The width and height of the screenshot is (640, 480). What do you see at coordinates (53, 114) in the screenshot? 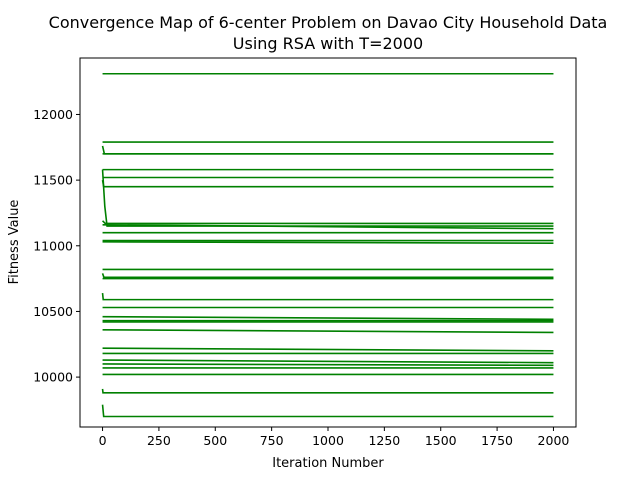
I see `y-tick-label: 12000` at bounding box center [53, 114].